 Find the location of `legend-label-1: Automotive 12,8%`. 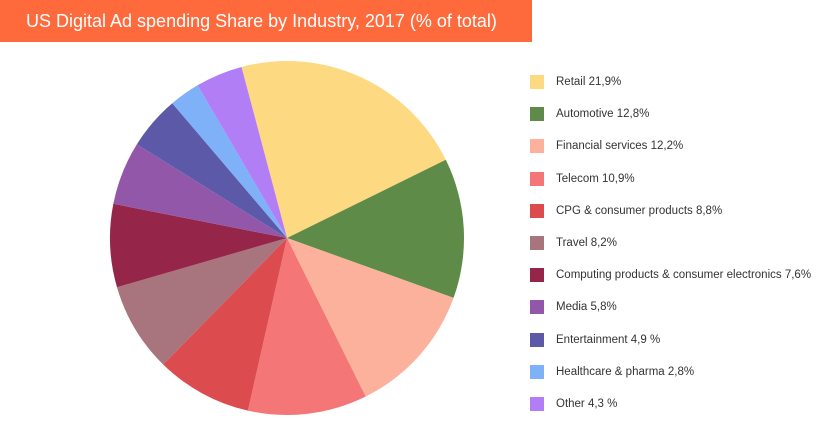

legend-label-1: Automotive 12,8% is located at coordinates (603, 114).